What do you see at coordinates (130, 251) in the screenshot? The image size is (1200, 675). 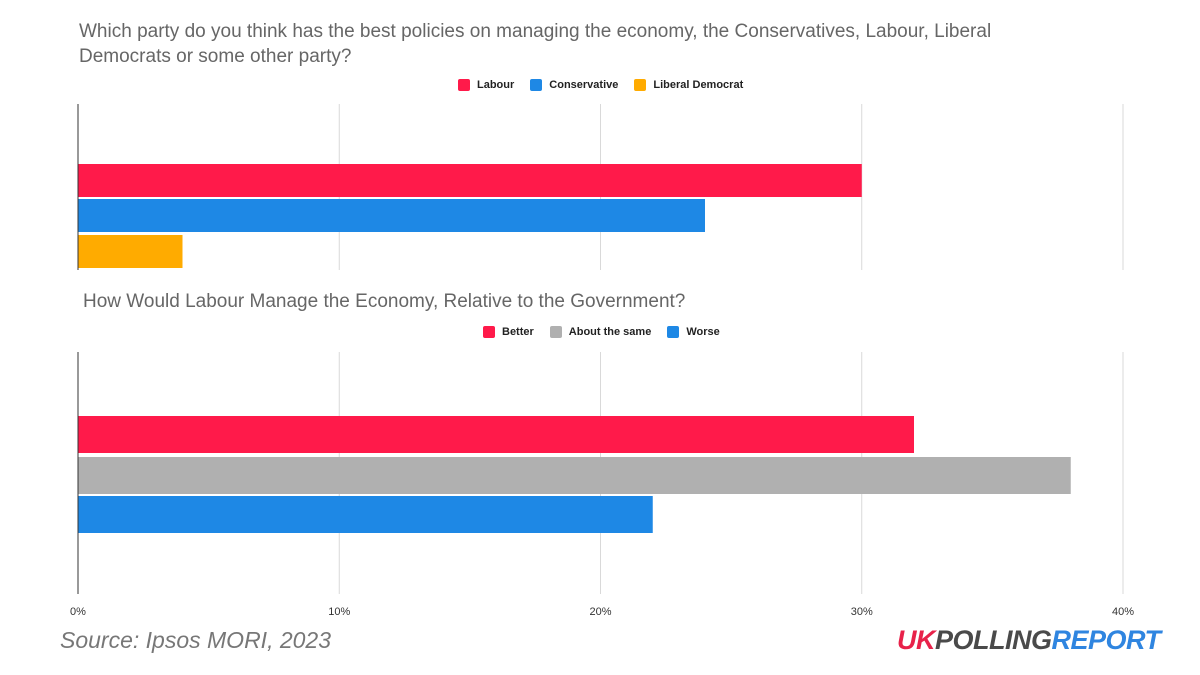 I see `bar-liberal-democrat` at bounding box center [130, 251].